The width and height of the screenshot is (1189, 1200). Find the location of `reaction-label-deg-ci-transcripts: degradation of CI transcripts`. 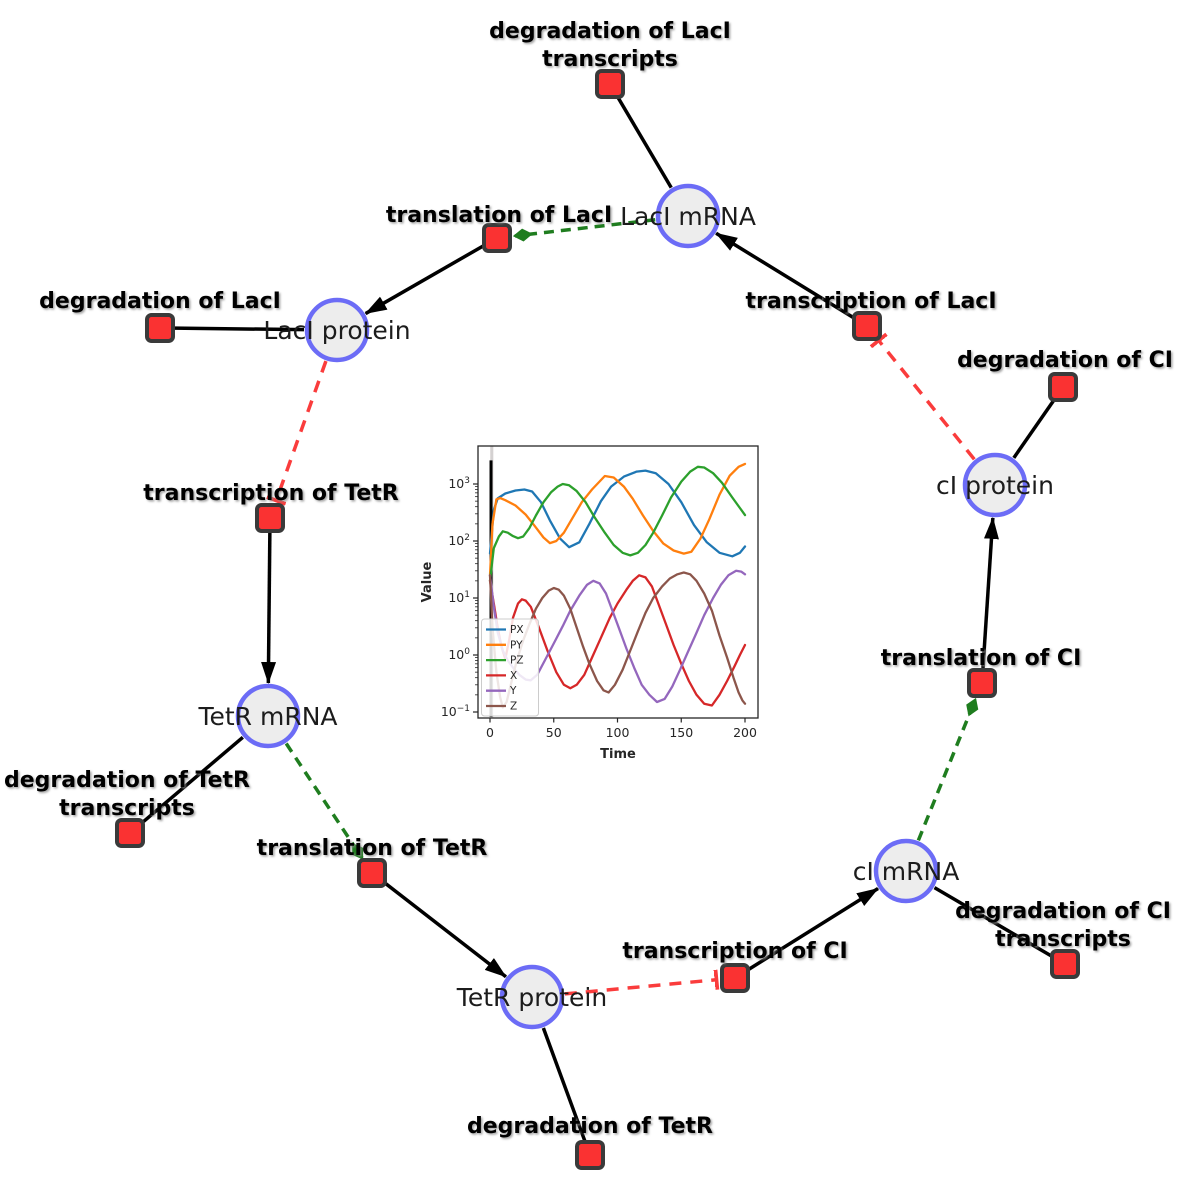

reaction-label-deg-ci-transcripts: degradation of CI transcripts is located at coordinates (1063, 925).